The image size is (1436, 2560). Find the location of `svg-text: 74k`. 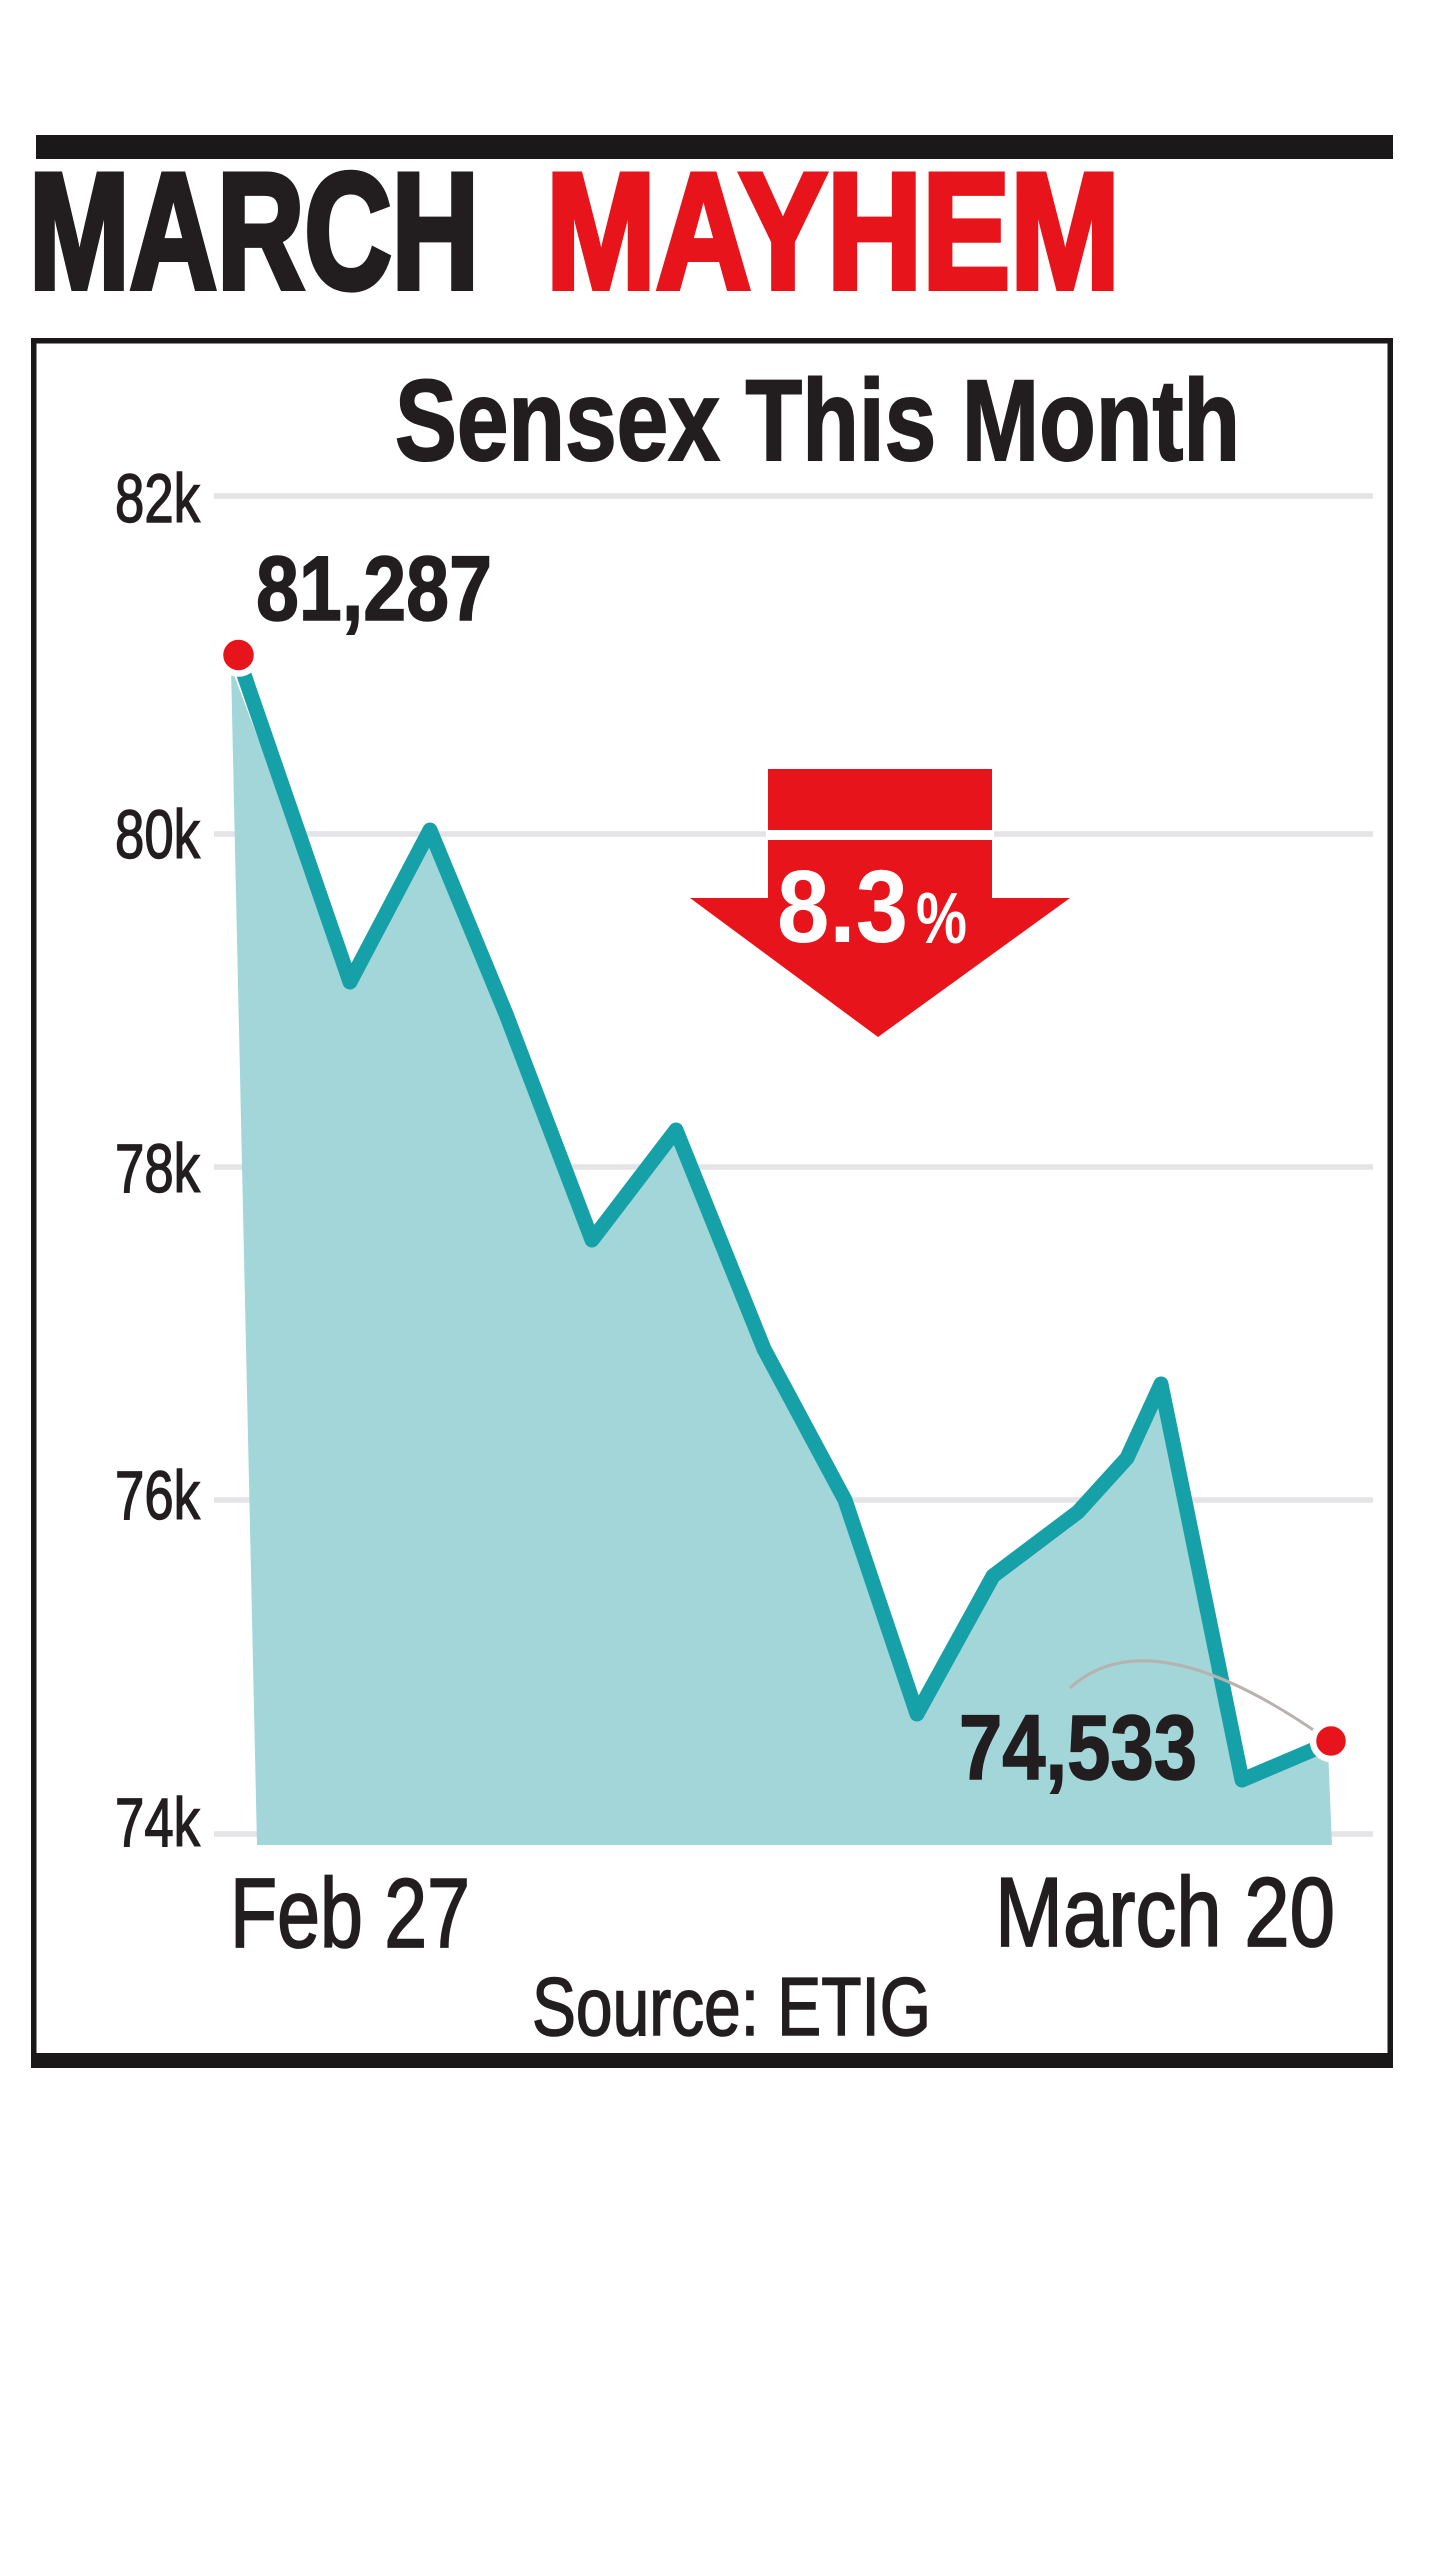

svg-text: 74k is located at coordinates (157, 1822).